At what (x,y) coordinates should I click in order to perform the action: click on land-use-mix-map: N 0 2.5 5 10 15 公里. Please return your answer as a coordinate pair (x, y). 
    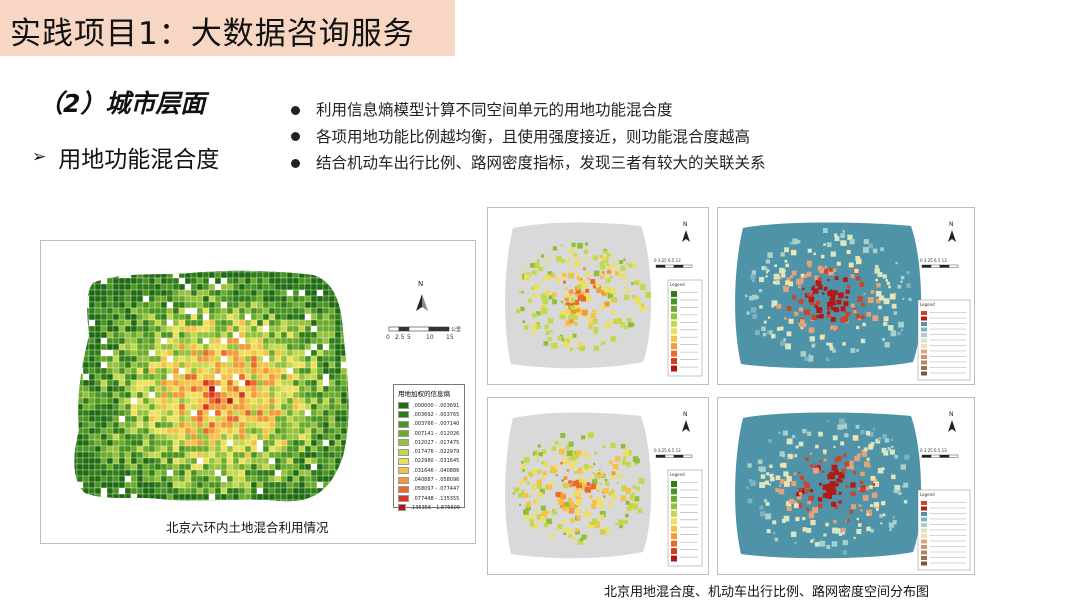
    Looking at the image, I should click on (267, 386).